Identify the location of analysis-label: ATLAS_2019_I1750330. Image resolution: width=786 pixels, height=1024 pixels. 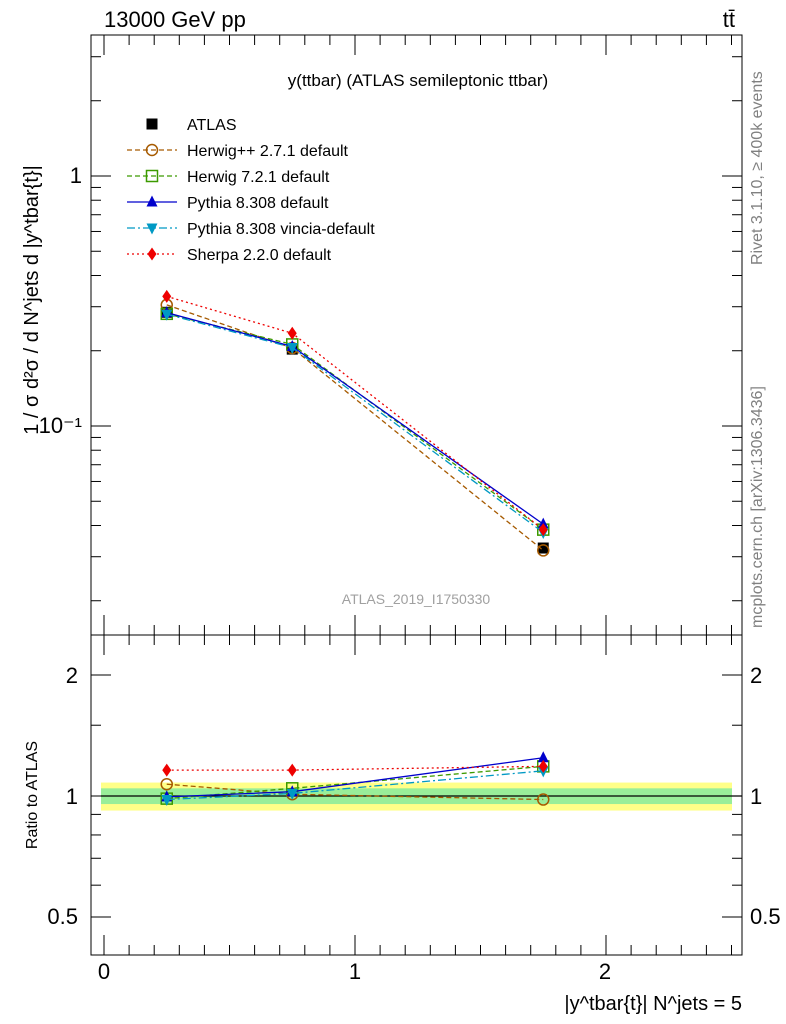
(416, 599).